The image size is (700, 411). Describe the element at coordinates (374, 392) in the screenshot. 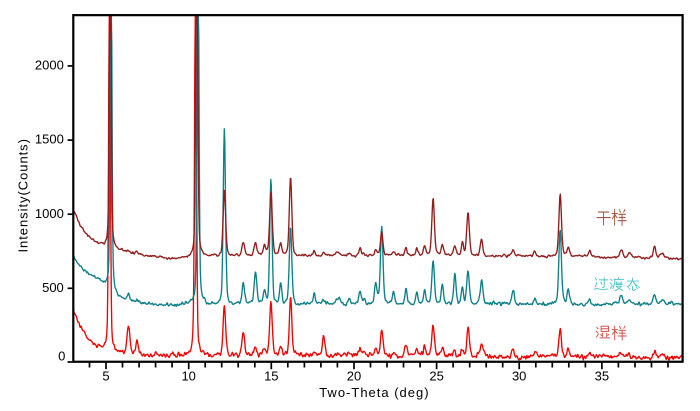

I see `svg-text: Two-Theta (deg)` at that location.